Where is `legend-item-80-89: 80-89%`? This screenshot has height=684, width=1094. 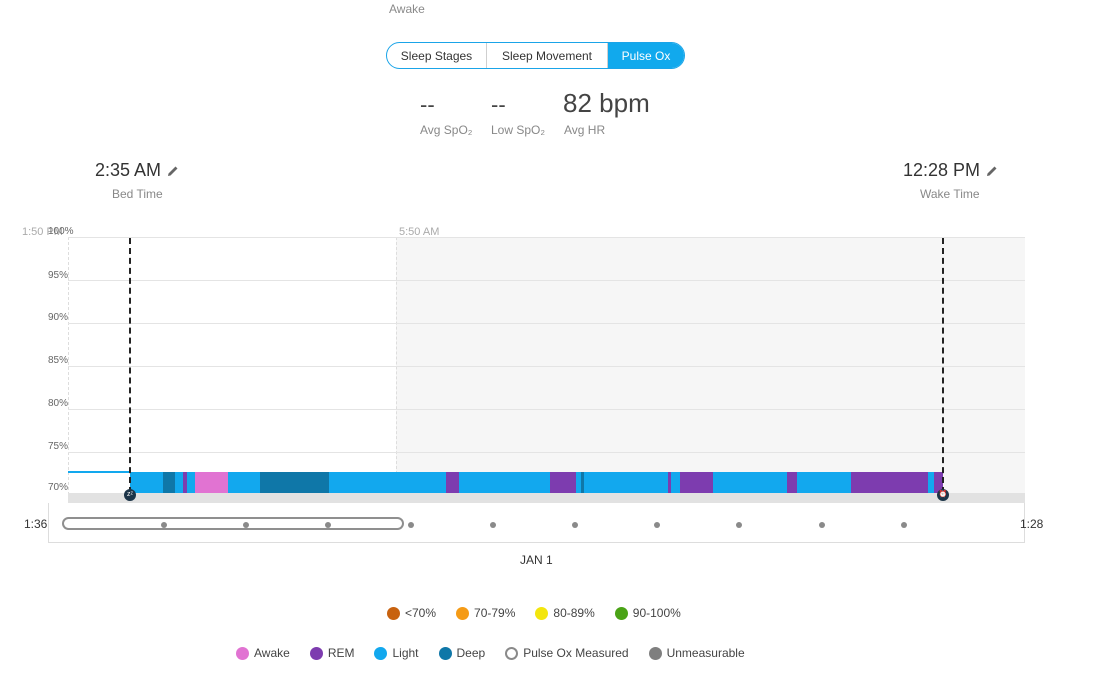
legend-item-80-89: 80-89% is located at coordinates (565, 613).